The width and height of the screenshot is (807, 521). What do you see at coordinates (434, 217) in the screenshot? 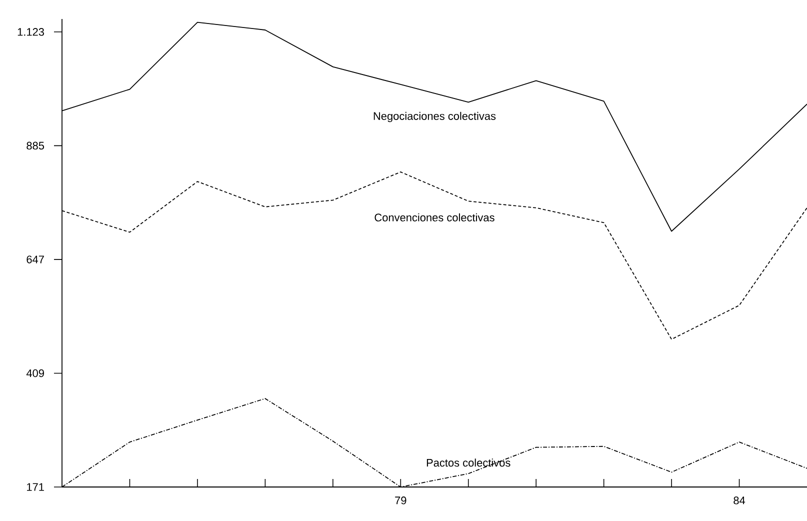
I see `series-label: Convenciones colectivas` at bounding box center [434, 217].